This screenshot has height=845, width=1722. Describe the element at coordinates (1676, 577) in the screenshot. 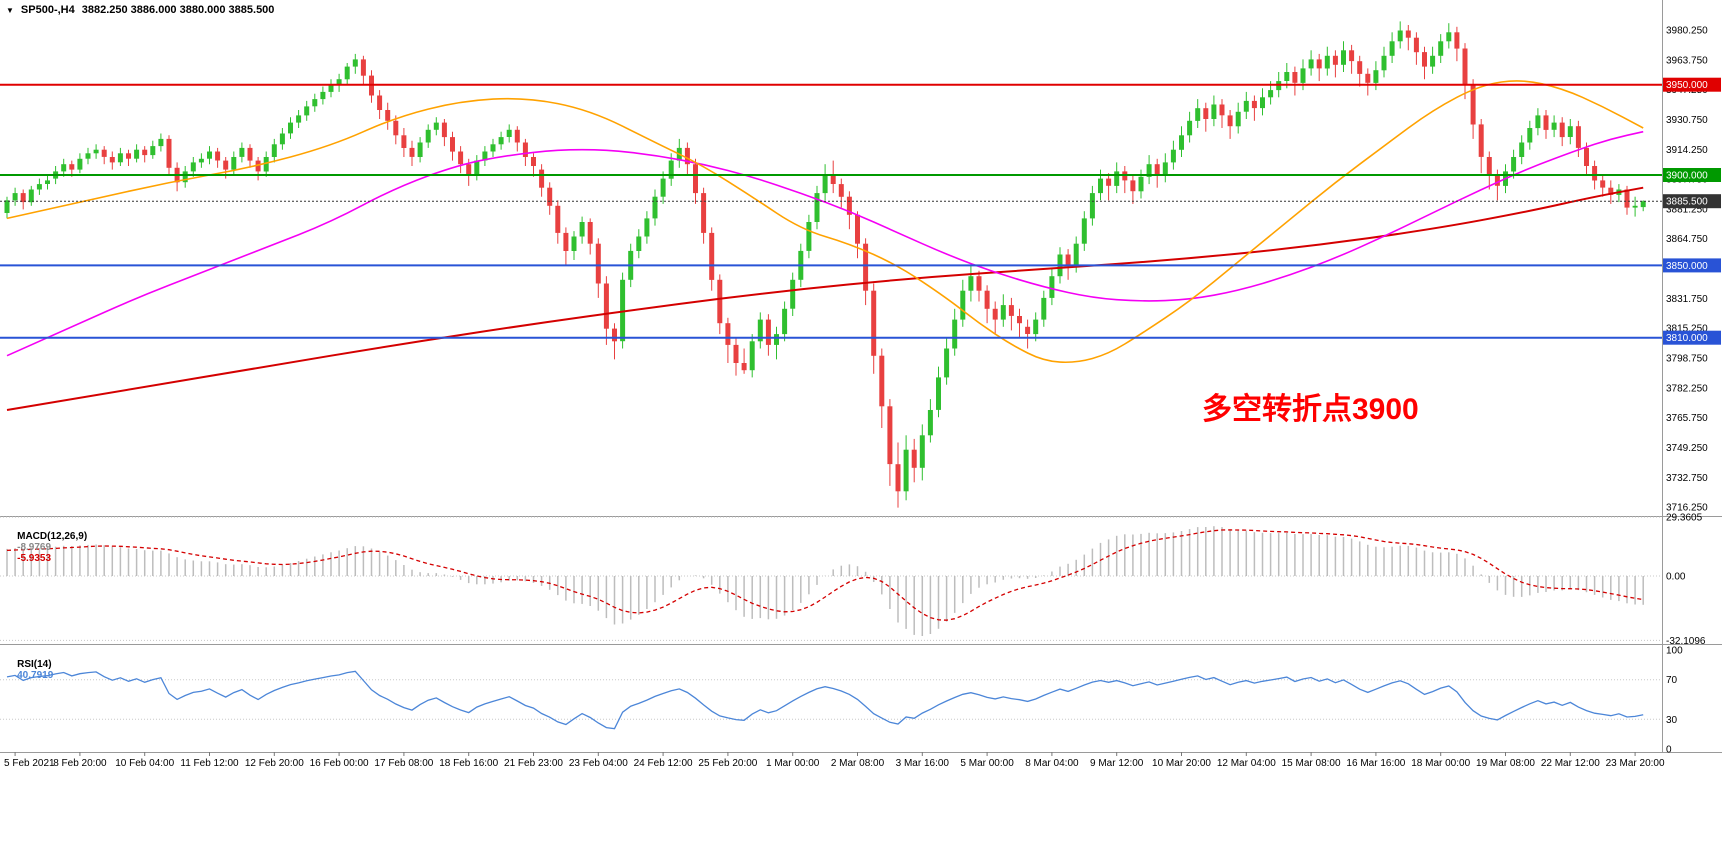

I see `svg-text: 0.00` at that location.